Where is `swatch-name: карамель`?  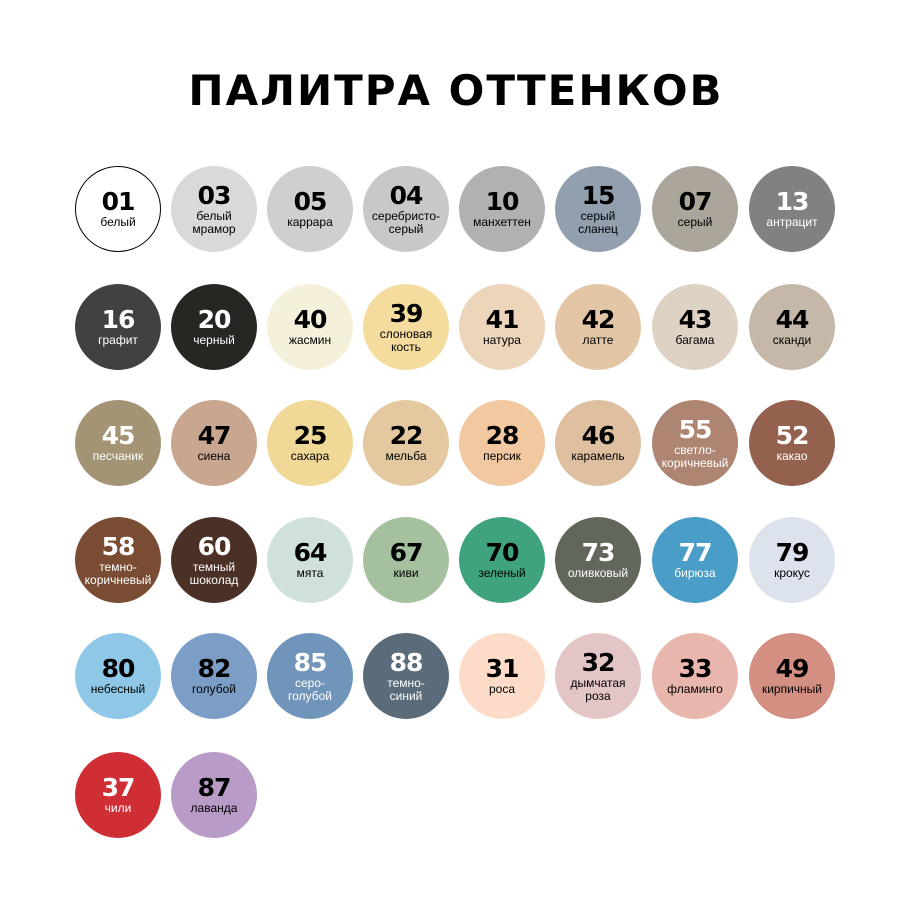 swatch-name: карамель is located at coordinates (598, 456).